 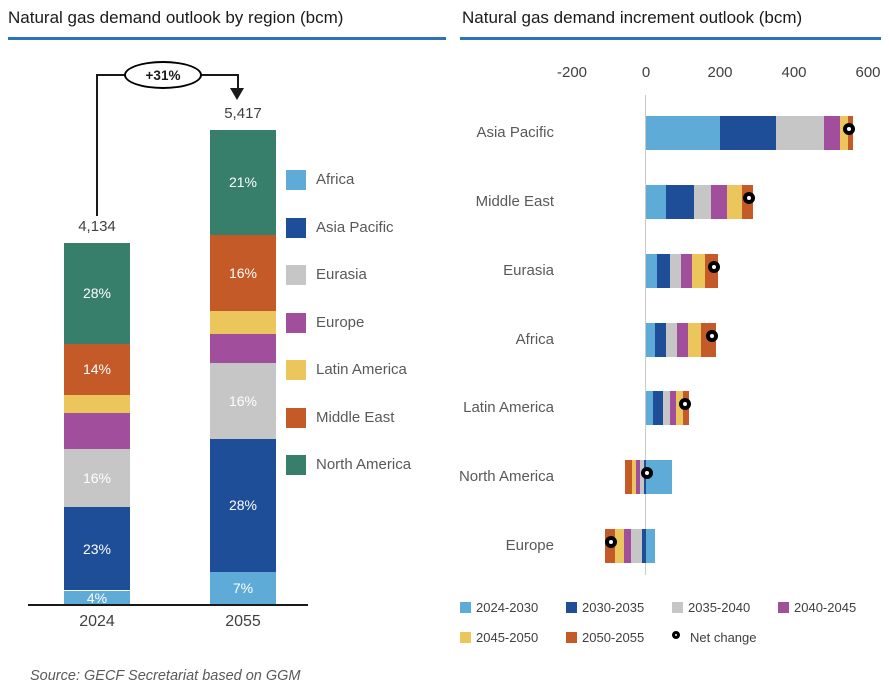 What do you see at coordinates (720, 72) in the screenshot?
I see `axis-tick-label: 200` at bounding box center [720, 72].